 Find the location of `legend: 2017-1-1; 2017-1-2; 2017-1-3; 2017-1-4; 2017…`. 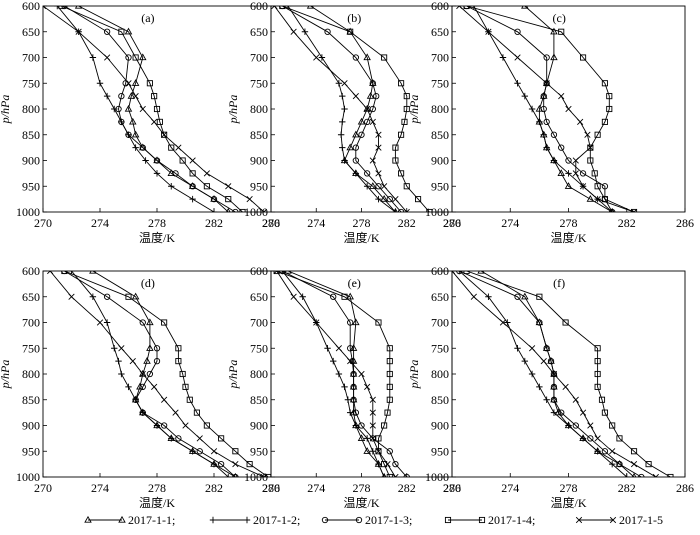

legend: 2017-1-1; 2017-1-2; 2017-1-3; 2017-1-4; 2017… is located at coordinates (373, 520).